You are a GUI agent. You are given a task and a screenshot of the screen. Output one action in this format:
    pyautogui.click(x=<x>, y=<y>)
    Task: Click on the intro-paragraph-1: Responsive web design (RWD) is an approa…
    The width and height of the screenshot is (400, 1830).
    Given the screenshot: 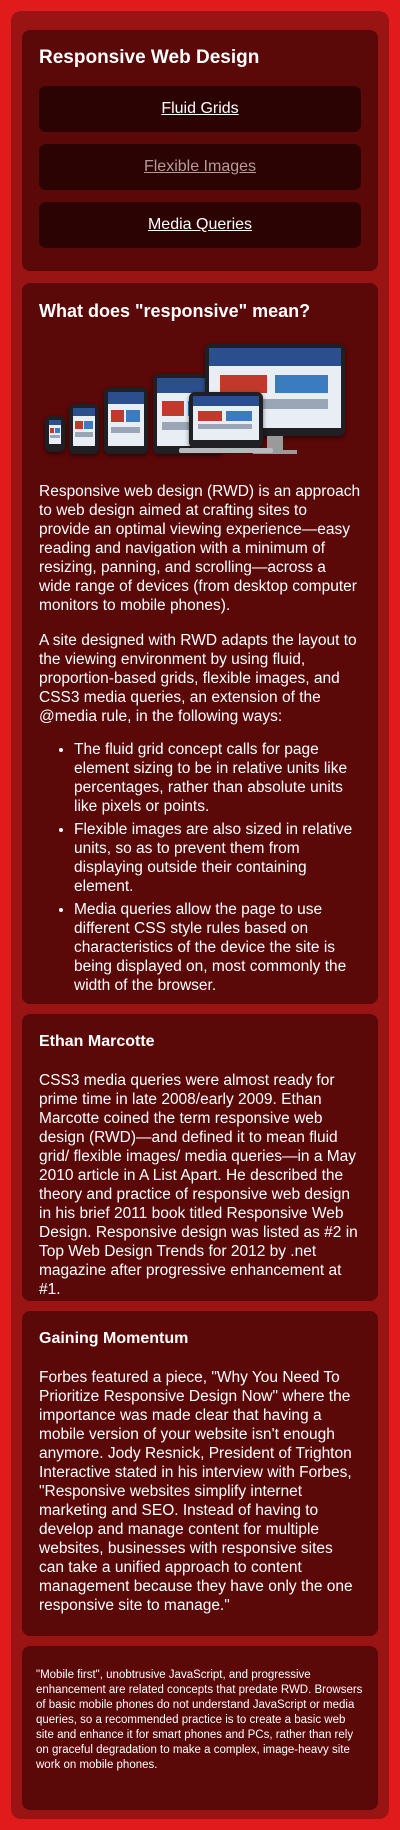 What is the action you would take?
    pyautogui.click(x=200, y=548)
    